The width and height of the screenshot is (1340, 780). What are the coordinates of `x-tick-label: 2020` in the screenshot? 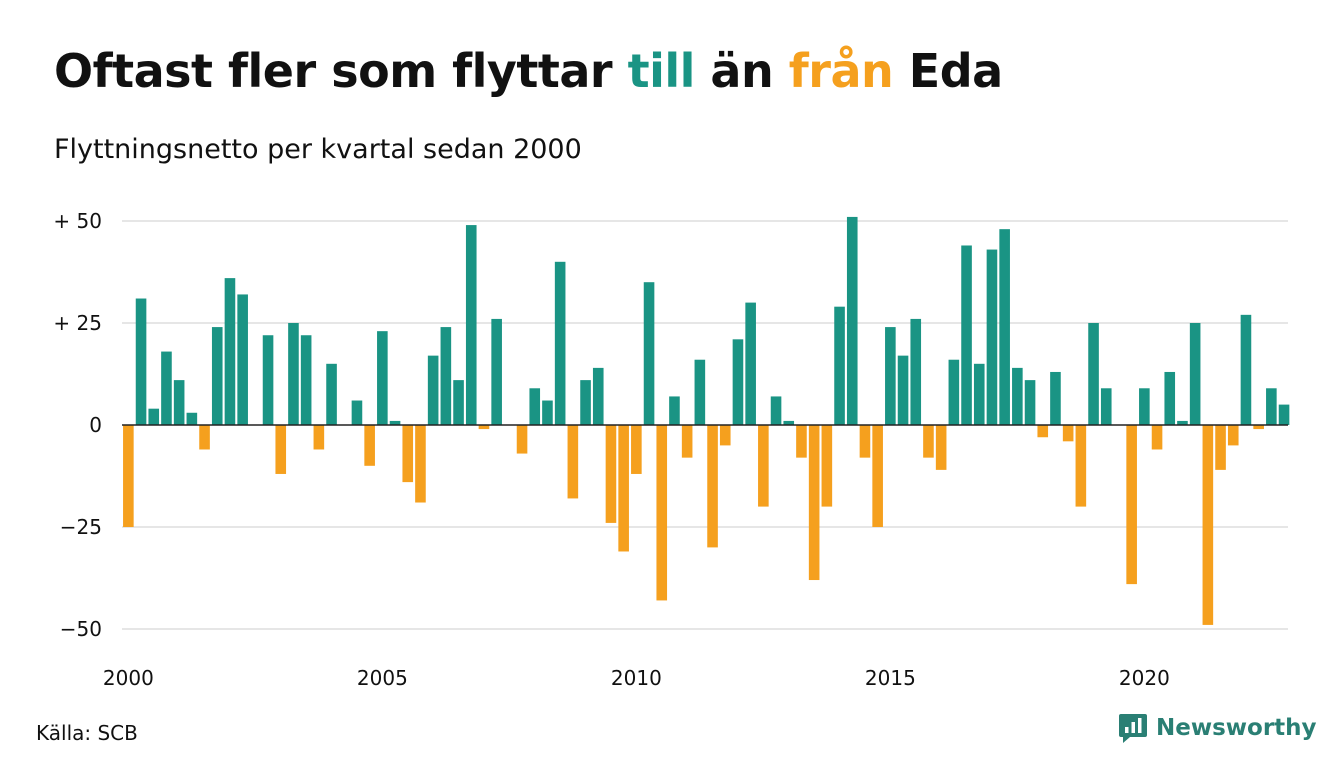 It's located at (1144, 678).